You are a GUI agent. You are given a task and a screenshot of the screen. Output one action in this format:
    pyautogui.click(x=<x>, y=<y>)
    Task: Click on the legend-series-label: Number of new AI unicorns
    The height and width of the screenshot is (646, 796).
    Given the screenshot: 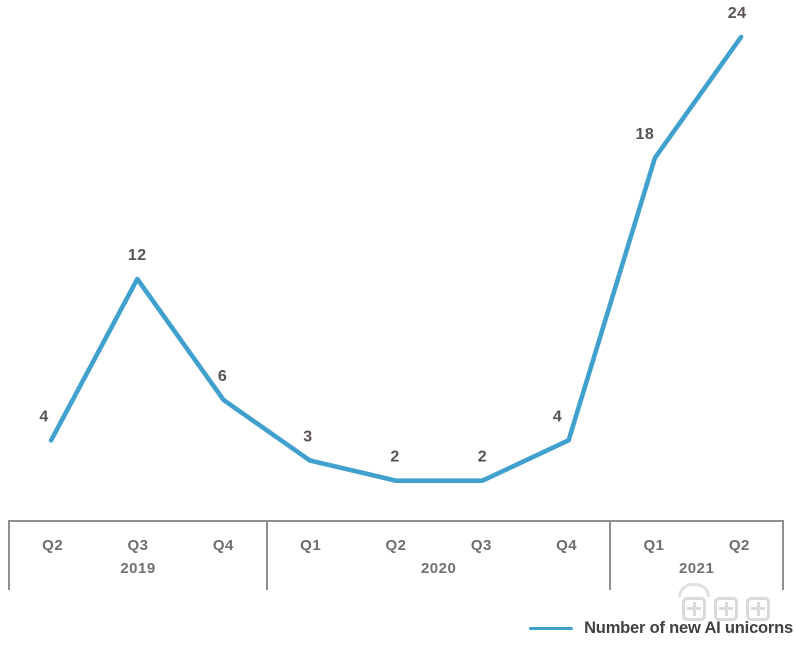 What is the action you would take?
    pyautogui.click(x=688, y=627)
    